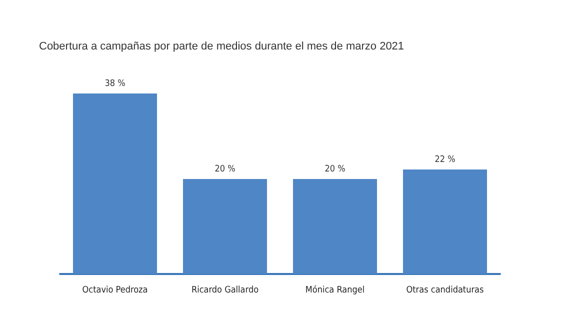 This screenshot has width=587, height=323. Describe the element at coordinates (445, 160) in the screenshot. I see `data-label: 22 %` at that location.